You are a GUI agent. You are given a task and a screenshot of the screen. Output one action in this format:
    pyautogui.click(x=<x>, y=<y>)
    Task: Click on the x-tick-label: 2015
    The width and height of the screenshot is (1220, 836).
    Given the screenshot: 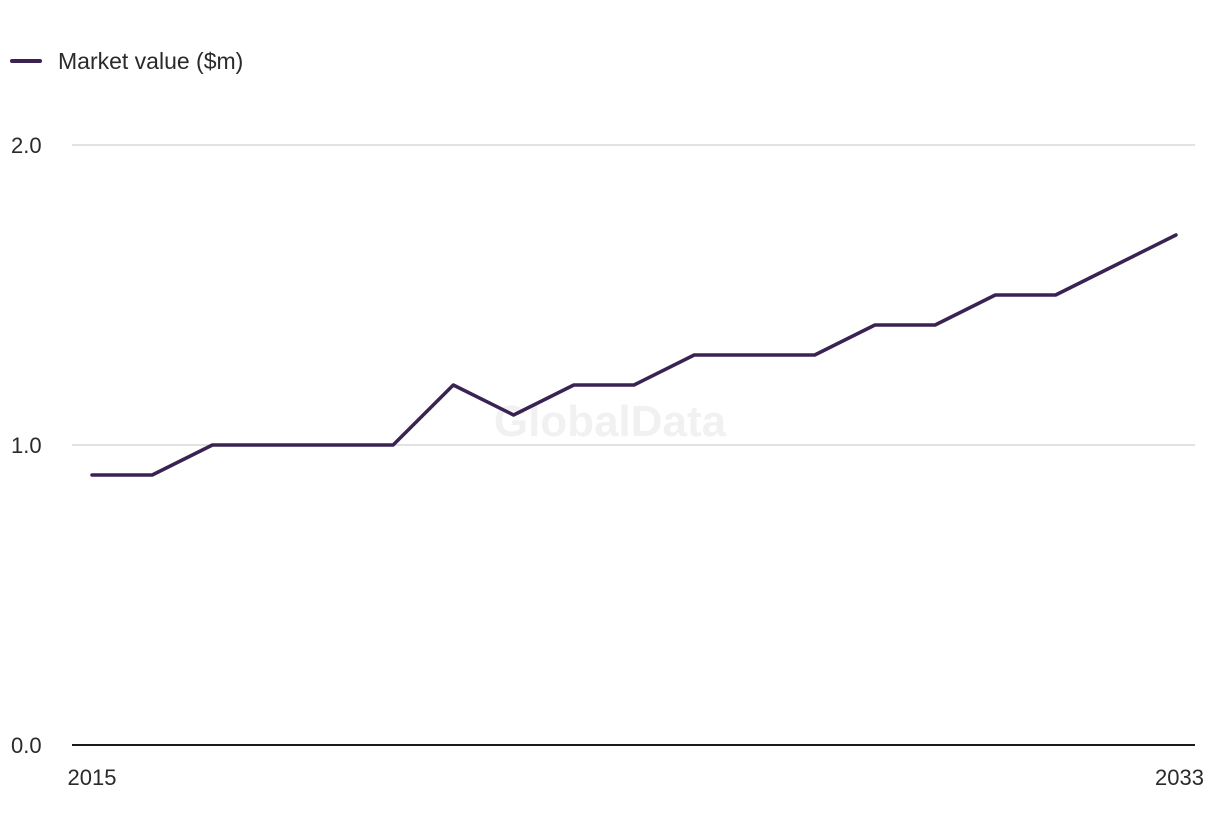 What is the action you would take?
    pyautogui.click(x=92, y=777)
    